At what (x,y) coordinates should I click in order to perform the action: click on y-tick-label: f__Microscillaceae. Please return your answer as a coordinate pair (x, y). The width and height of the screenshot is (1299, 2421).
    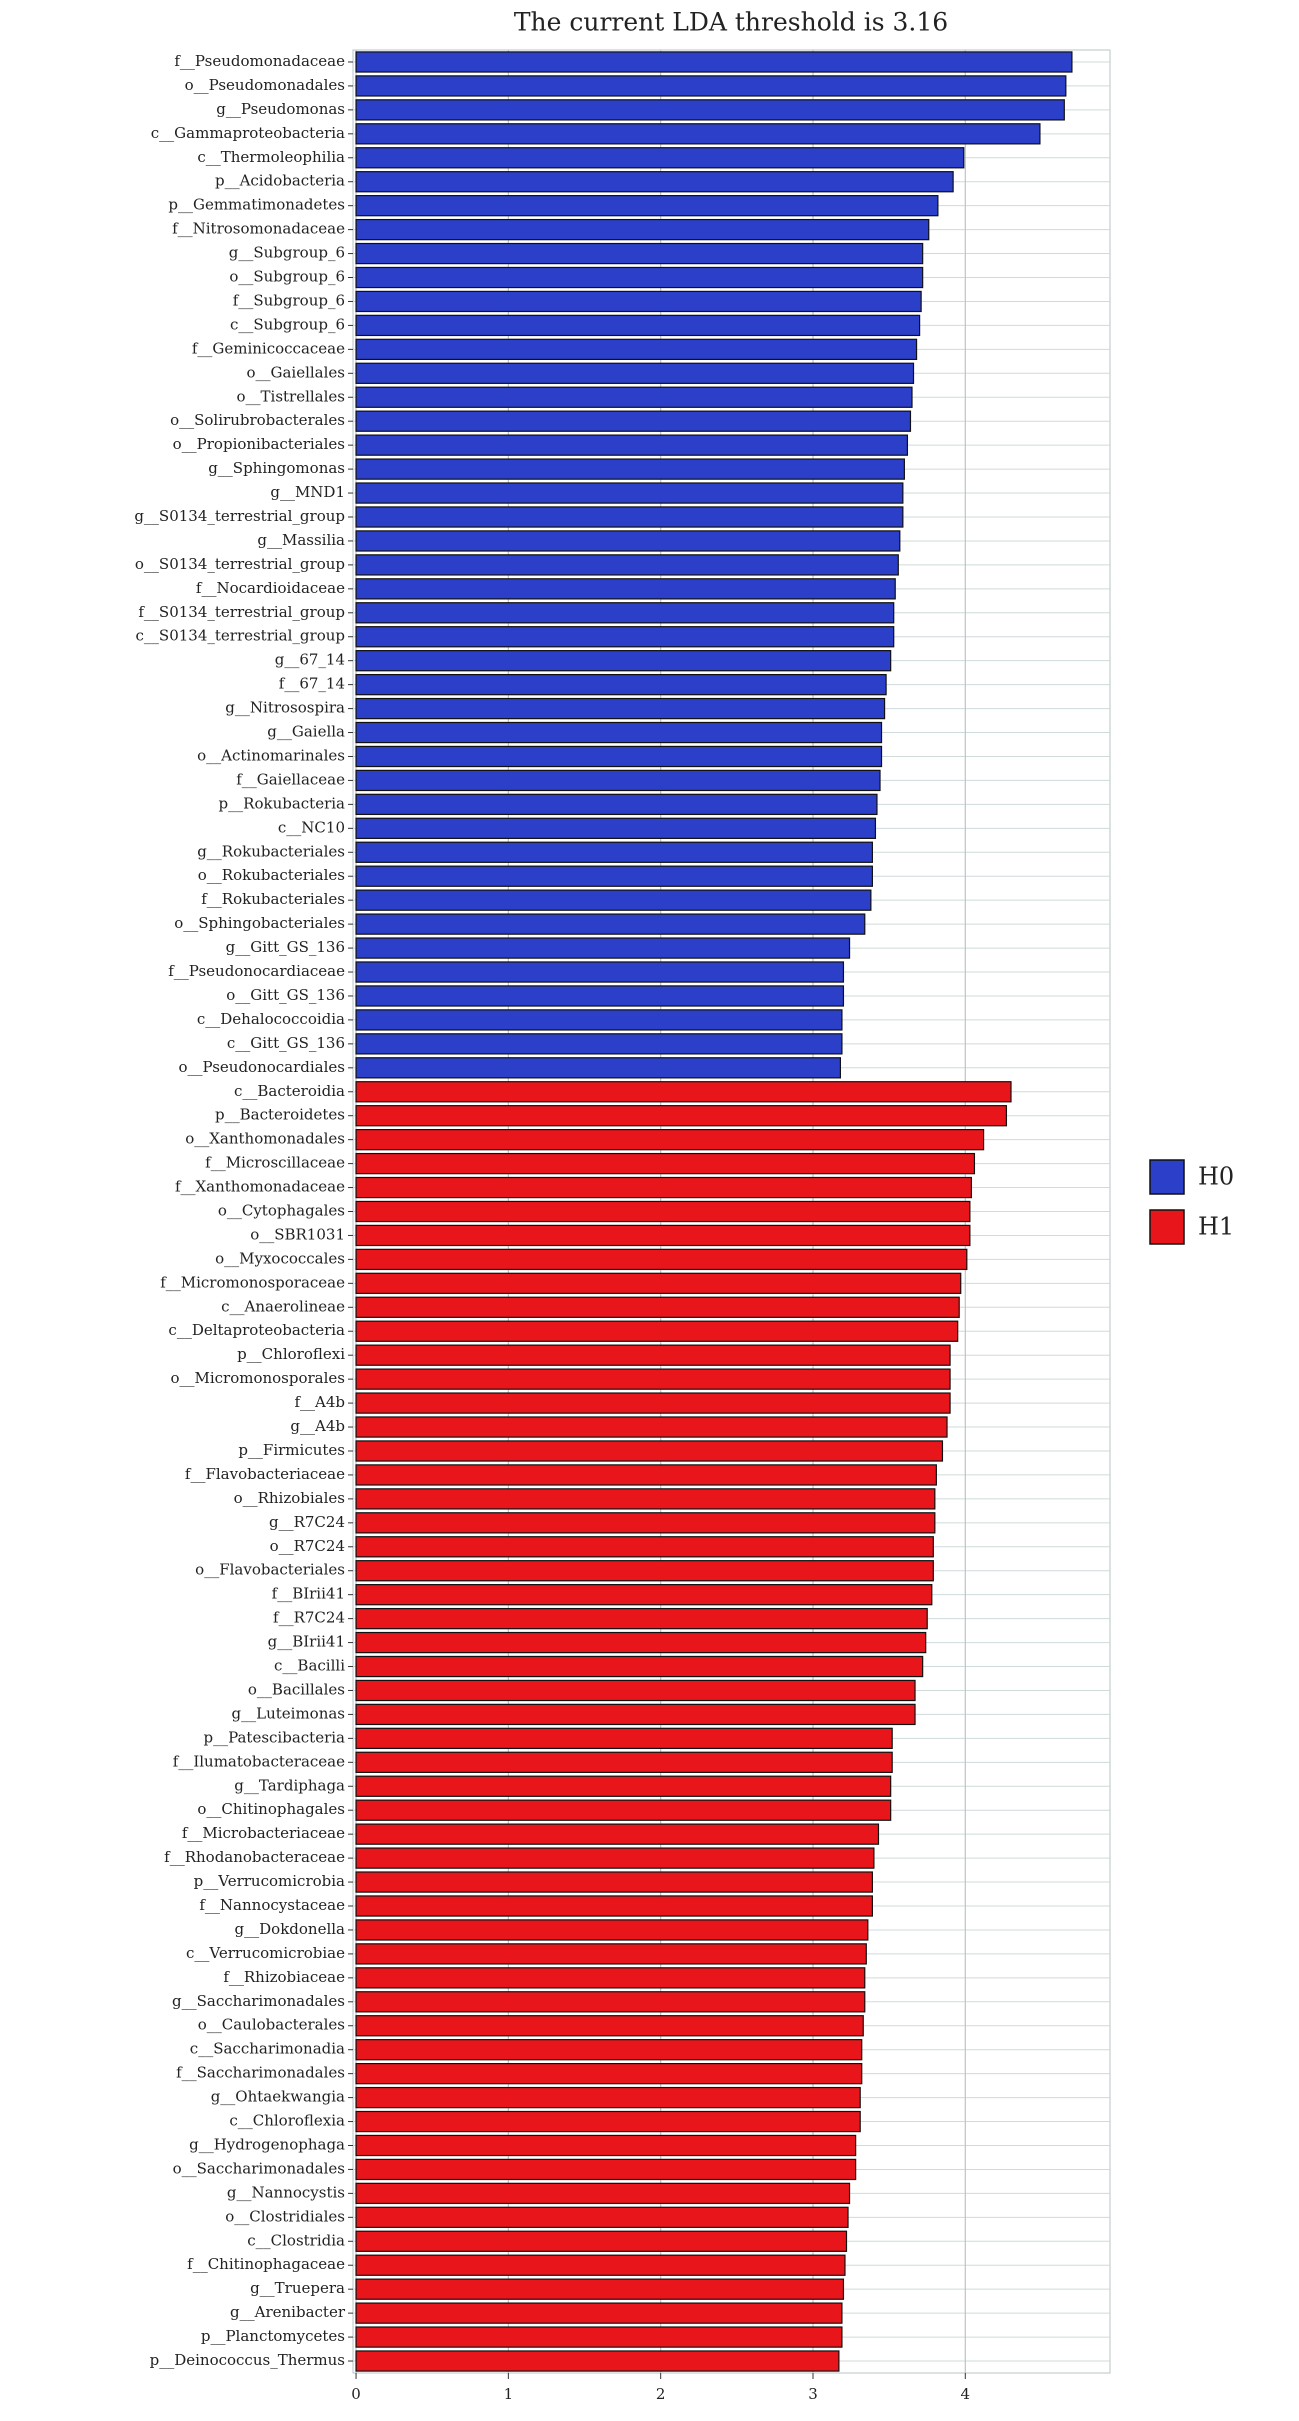
    Looking at the image, I should click on (275, 1163).